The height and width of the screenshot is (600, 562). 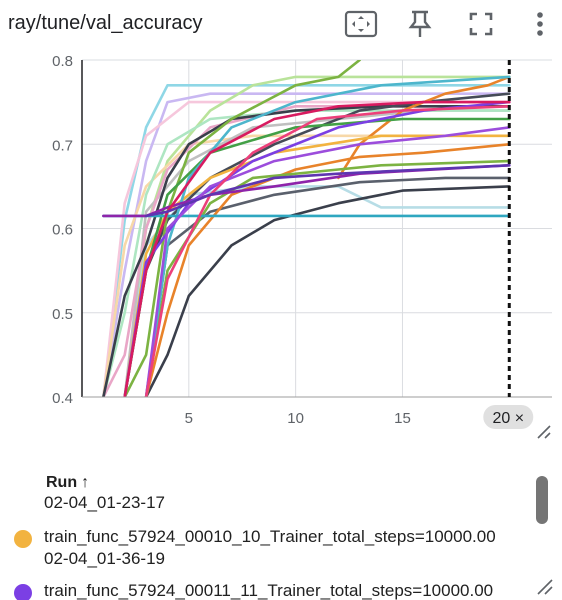 What do you see at coordinates (542, 500) in the screenshot?
I see `runs-scrollbar` at bounding box center [542, 500].